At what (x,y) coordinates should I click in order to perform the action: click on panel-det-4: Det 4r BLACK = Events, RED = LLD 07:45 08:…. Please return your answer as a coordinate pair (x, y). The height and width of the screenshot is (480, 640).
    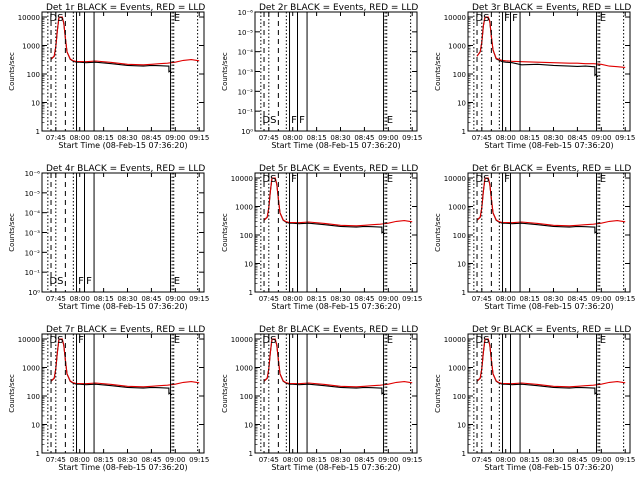
    Looking at the image, I should click on (108, 237).